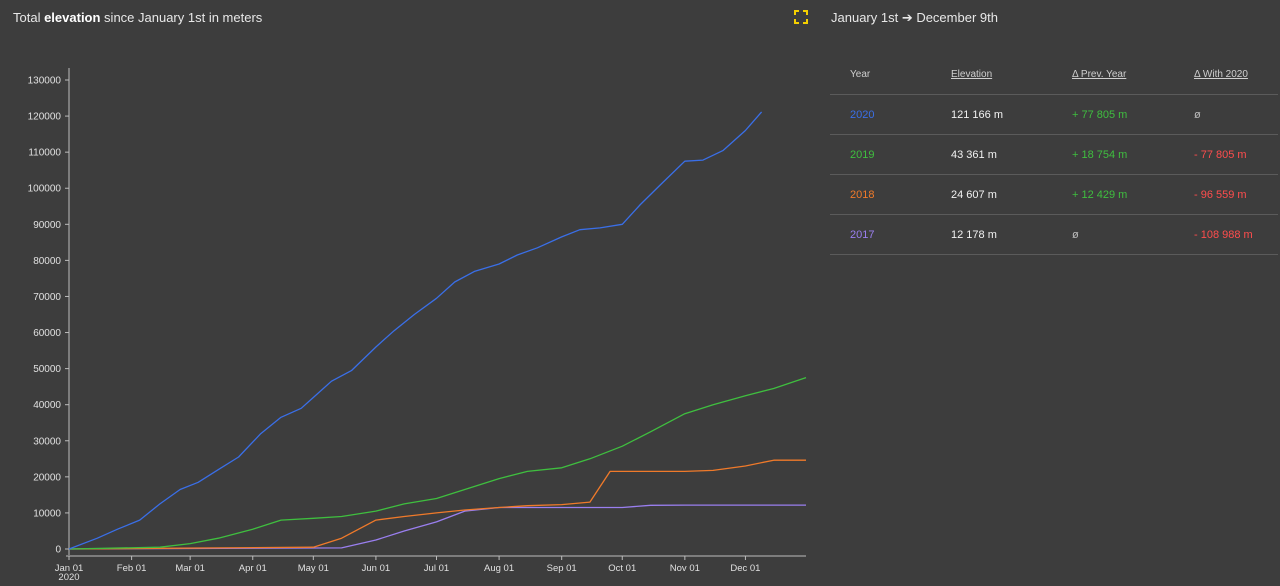 The width and height of the screenshot is (1280, 586). Describe the element at coordinates (914, 17) in the screenshot. I see `date-range: January 1st ➔ December 9th` at that location.